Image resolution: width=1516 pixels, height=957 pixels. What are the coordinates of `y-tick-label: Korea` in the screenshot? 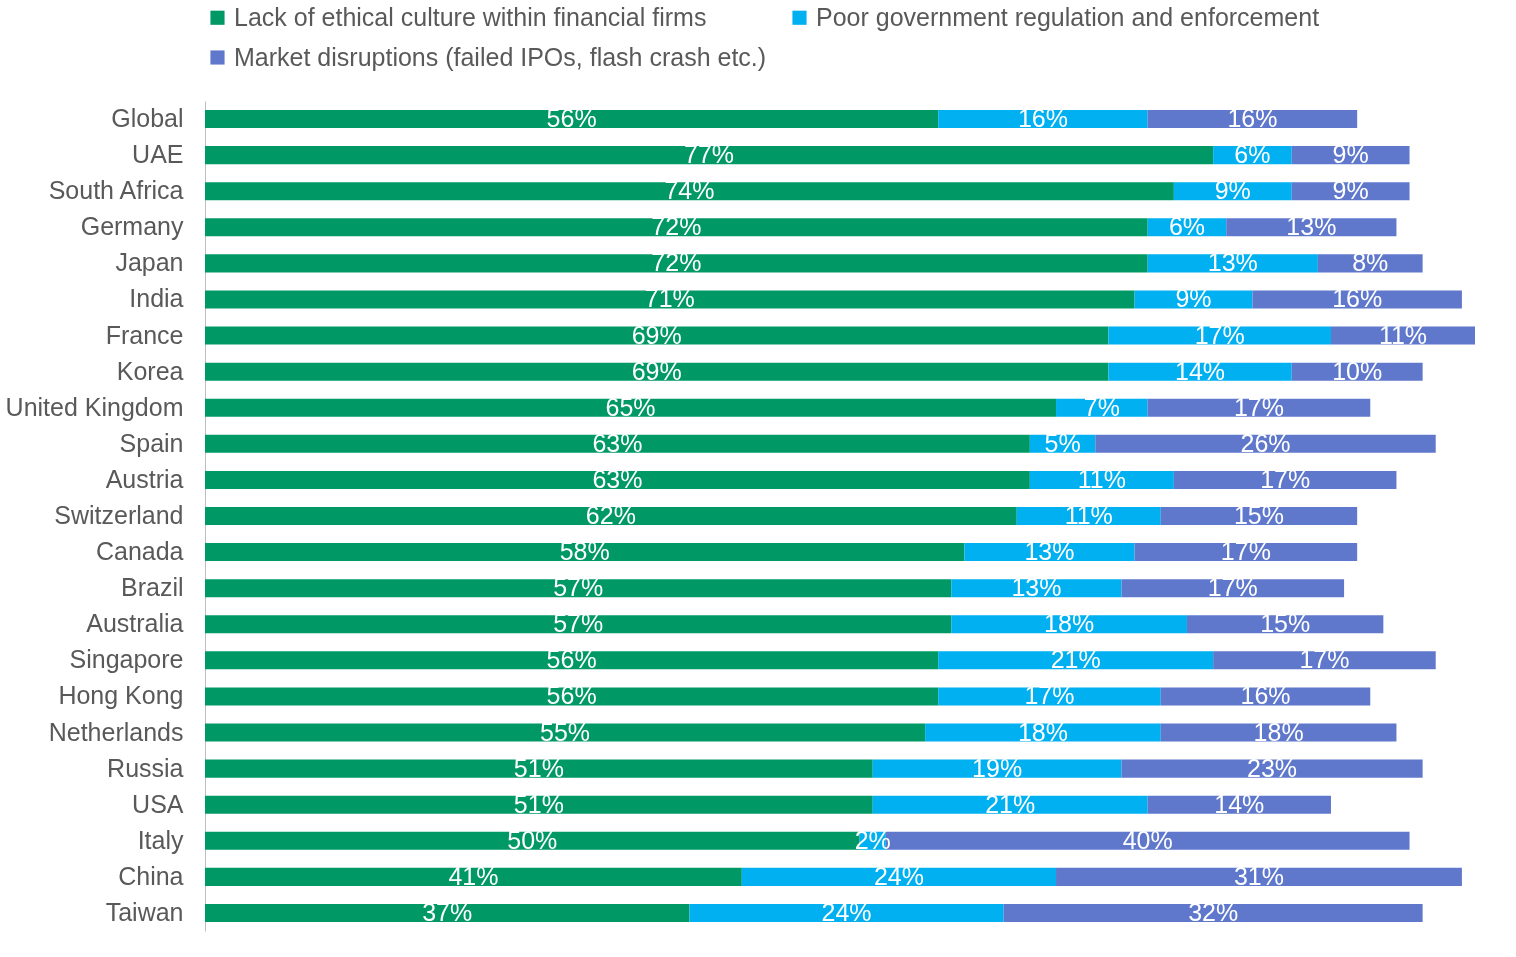 It's located at (150, 370).